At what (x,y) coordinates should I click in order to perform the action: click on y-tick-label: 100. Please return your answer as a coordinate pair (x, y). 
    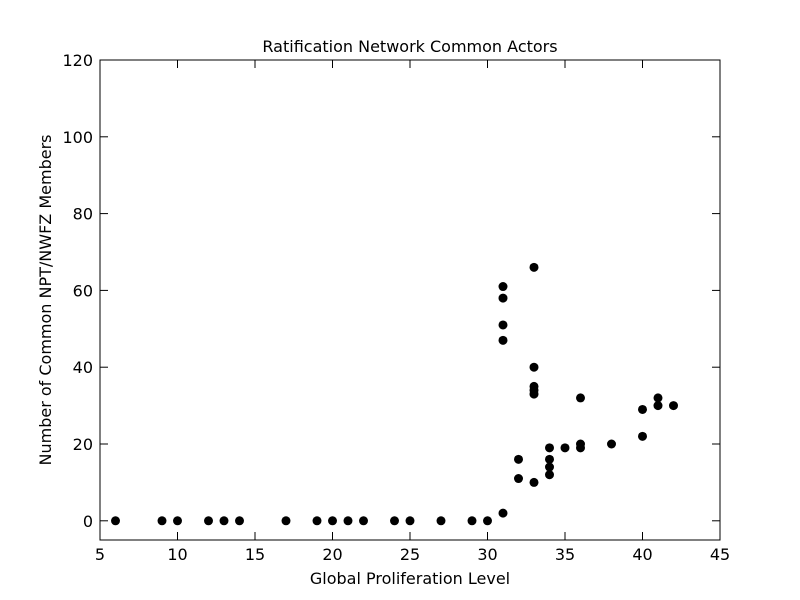
    Looking at the image, I should click on (77, 137).